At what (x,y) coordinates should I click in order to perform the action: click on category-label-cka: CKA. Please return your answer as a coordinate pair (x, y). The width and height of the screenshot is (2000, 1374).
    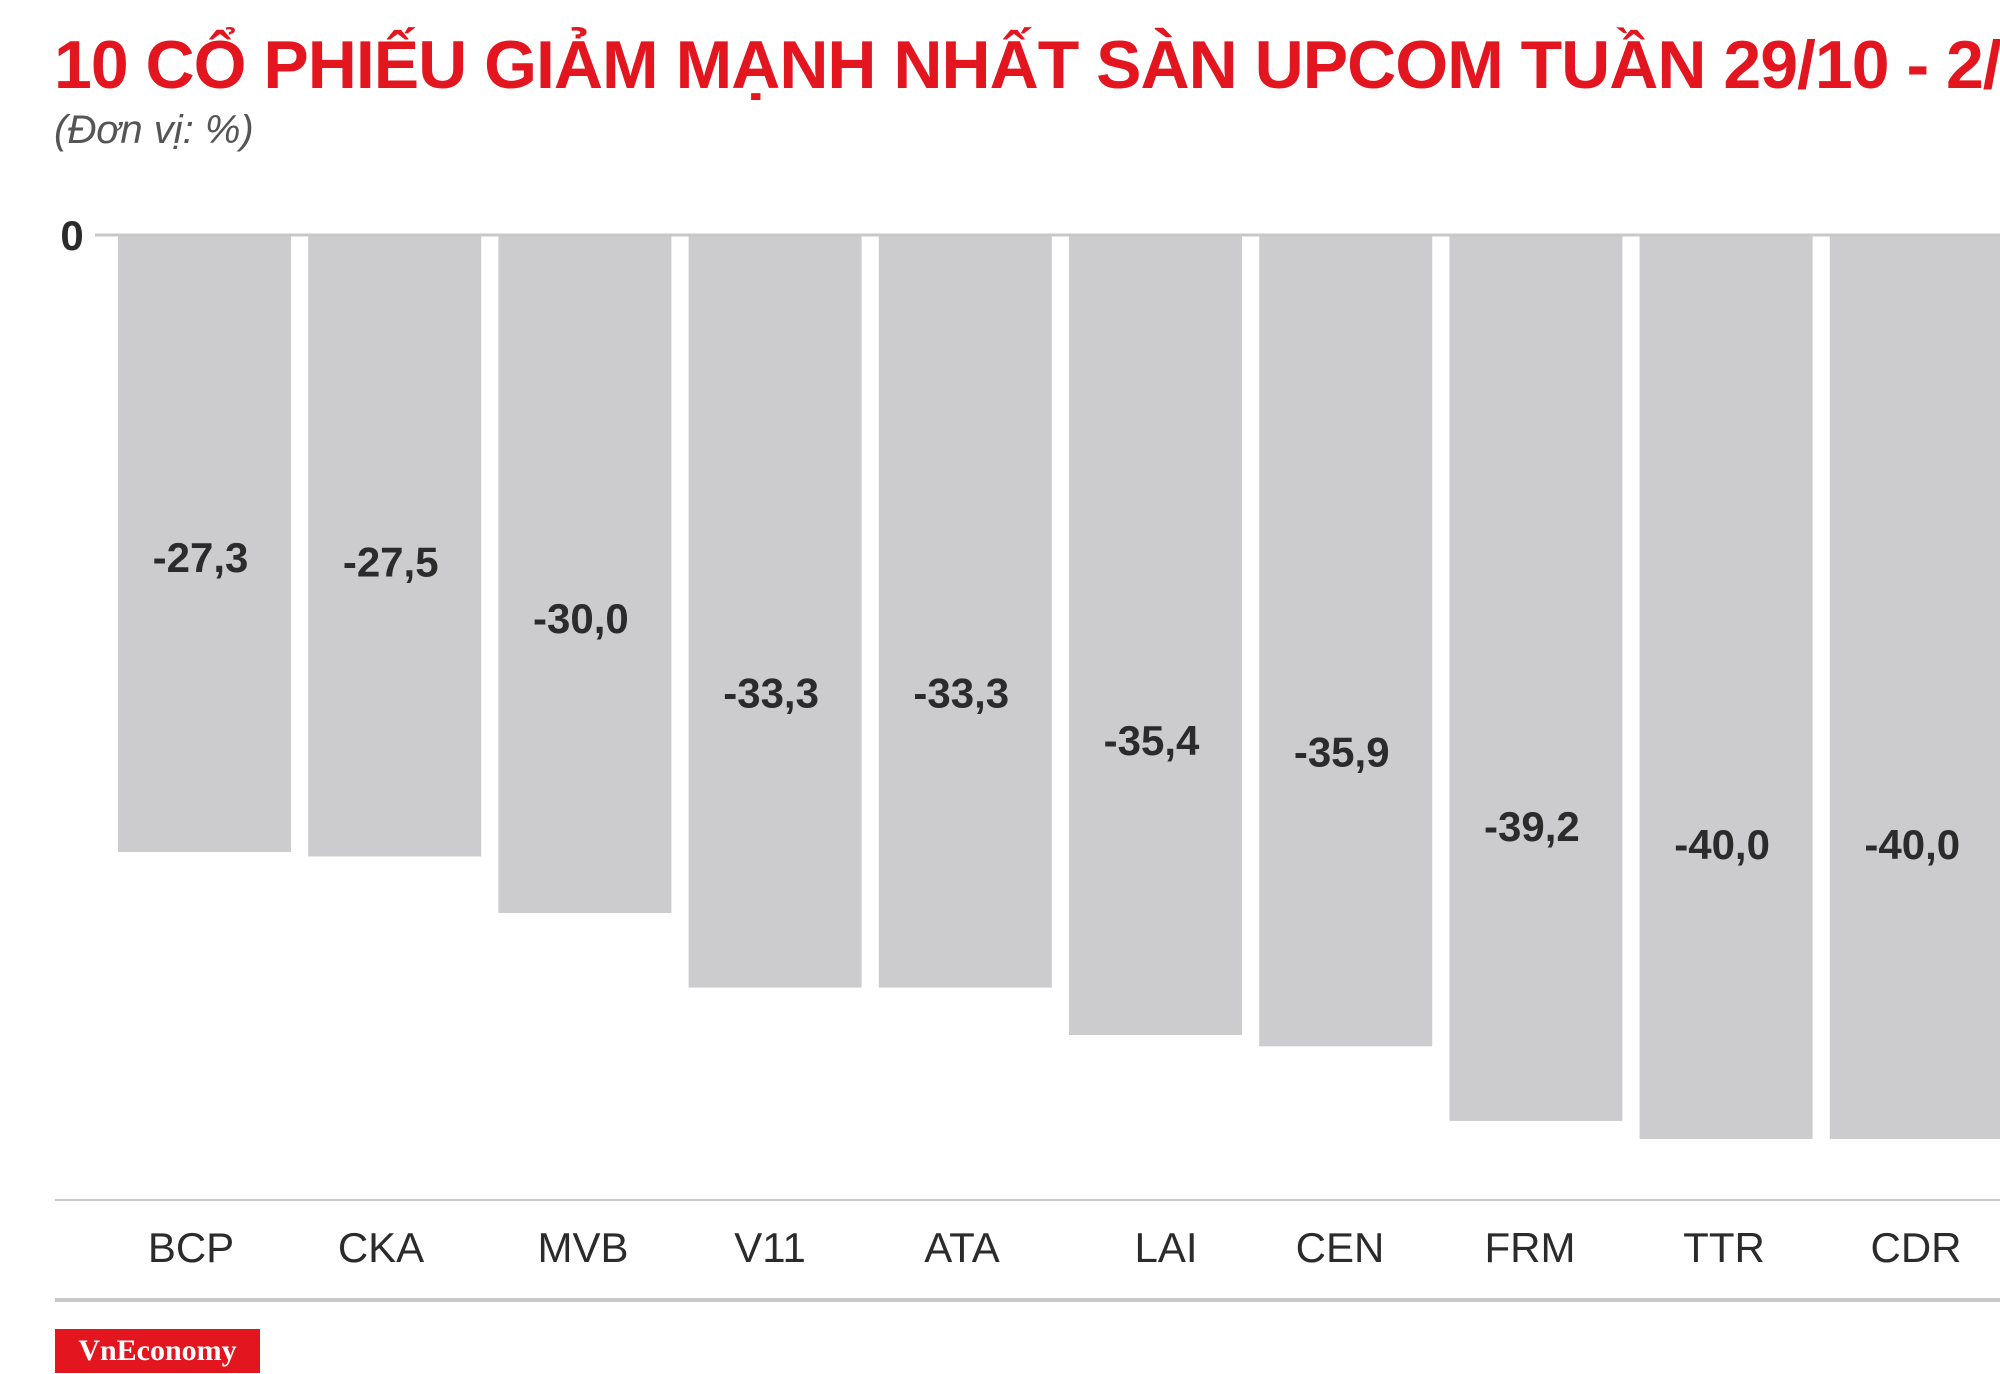
    Looking at the image, I should click on (381, 1247).